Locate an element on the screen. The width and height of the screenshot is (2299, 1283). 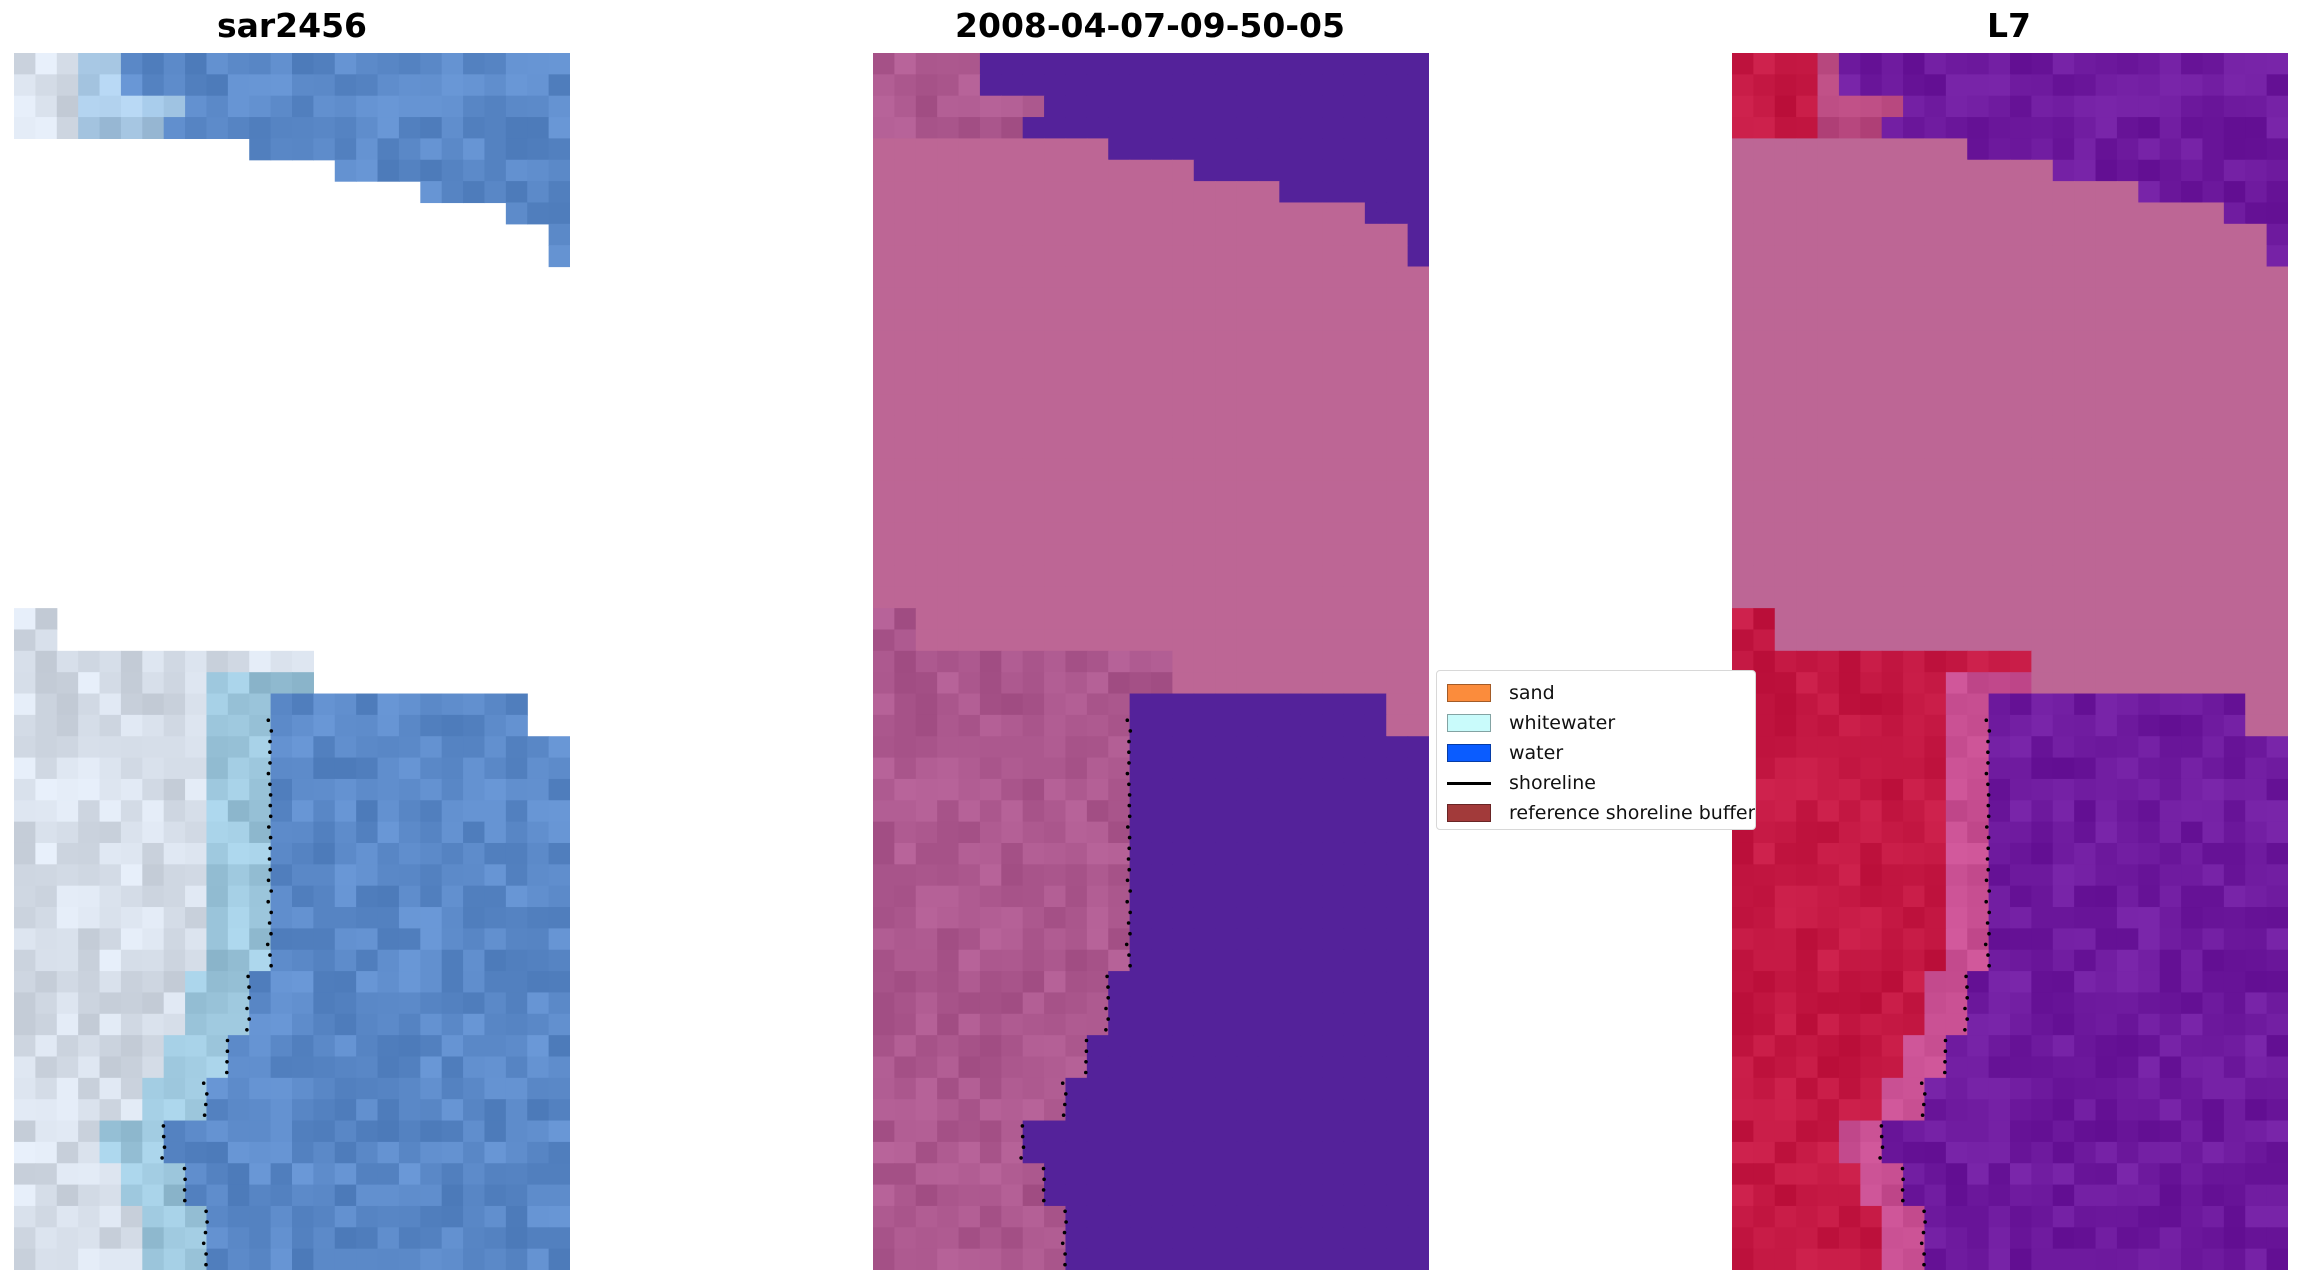
reference-buffer-swatch is located at coordinates (1469, 813).